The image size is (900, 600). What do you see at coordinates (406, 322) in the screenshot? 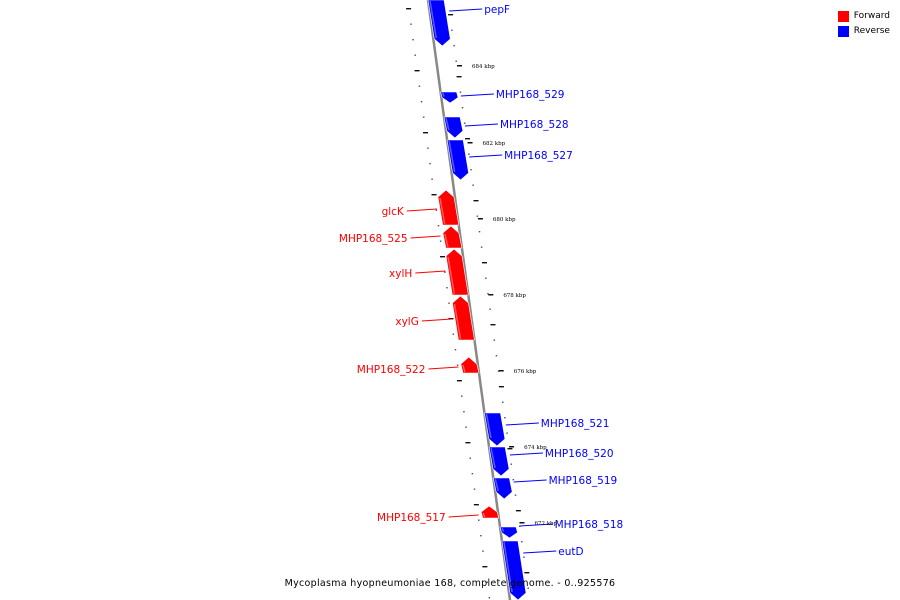
I see `gene-label-xylG: xylG` at bounding box center [406, 322].